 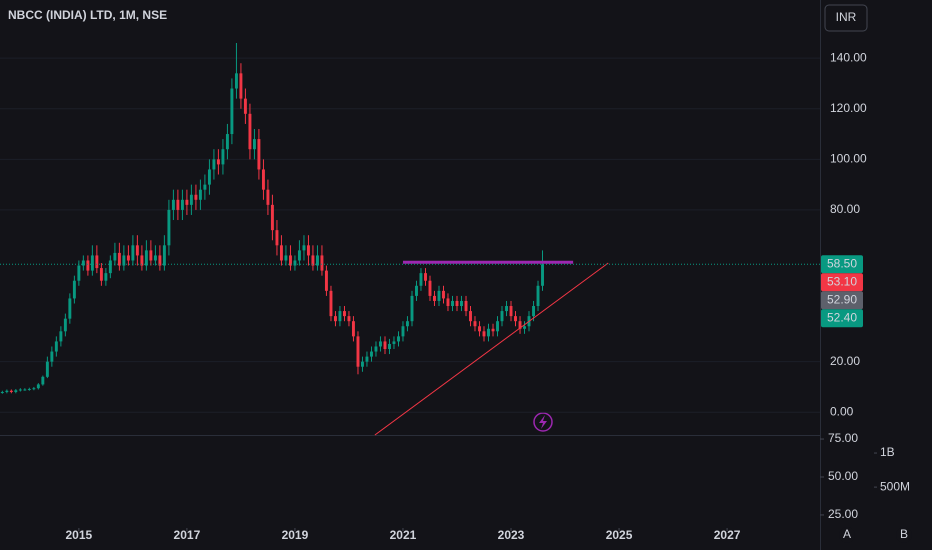 I want to click on footer-button-label: B, so click(x=904, y=534).